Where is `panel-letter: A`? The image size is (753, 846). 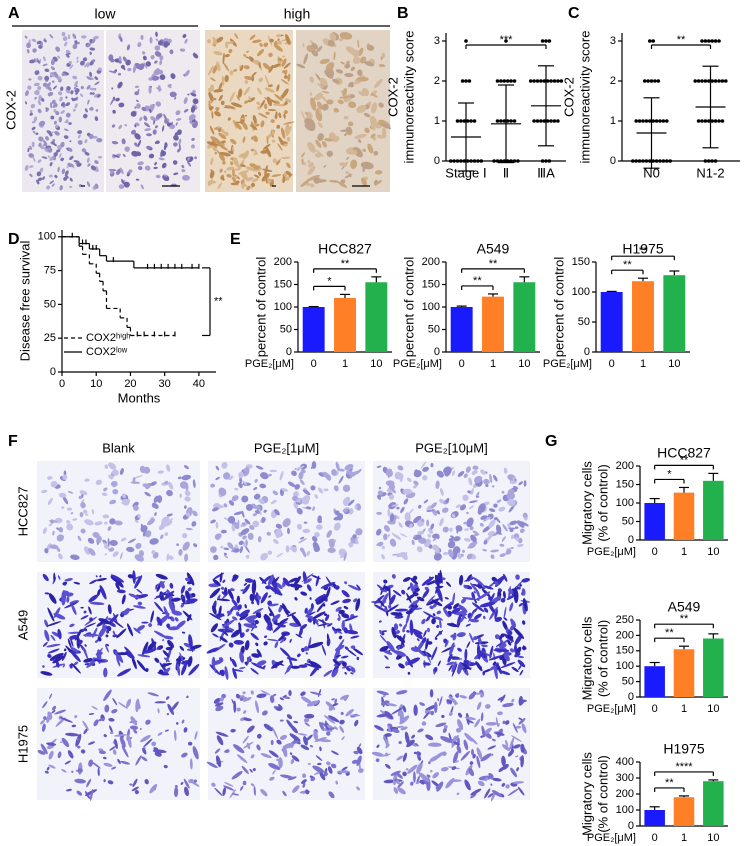
panel-letter: A is located at coordinates (14, 13).